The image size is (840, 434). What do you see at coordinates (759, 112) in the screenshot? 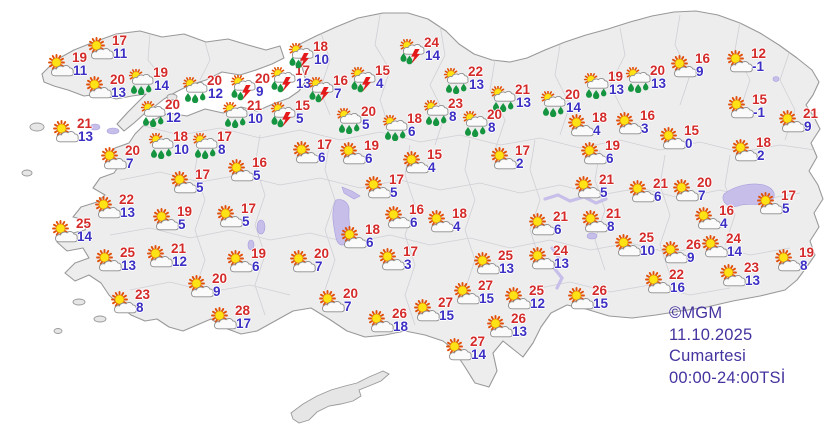
I see `low-temp: -1` at bounding box center [759, 112].